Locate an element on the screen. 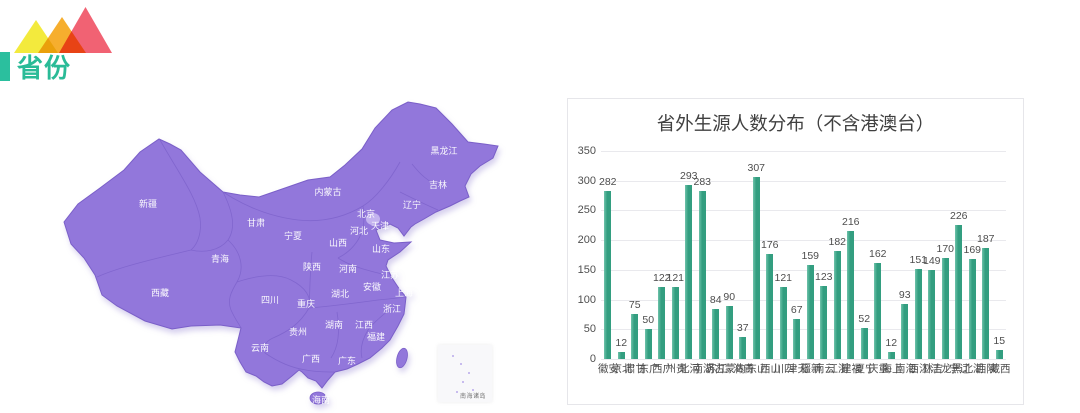  y-axis-tick-label: 50 is located at coordinates (589, 329).